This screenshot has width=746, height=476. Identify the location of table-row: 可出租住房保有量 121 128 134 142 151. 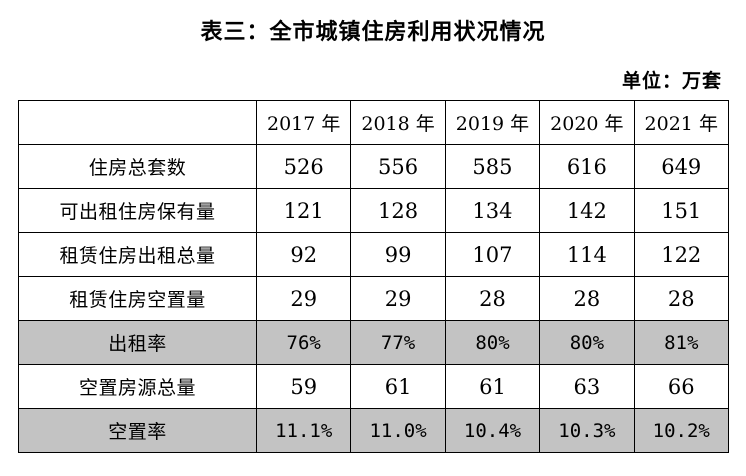
(373, 210).